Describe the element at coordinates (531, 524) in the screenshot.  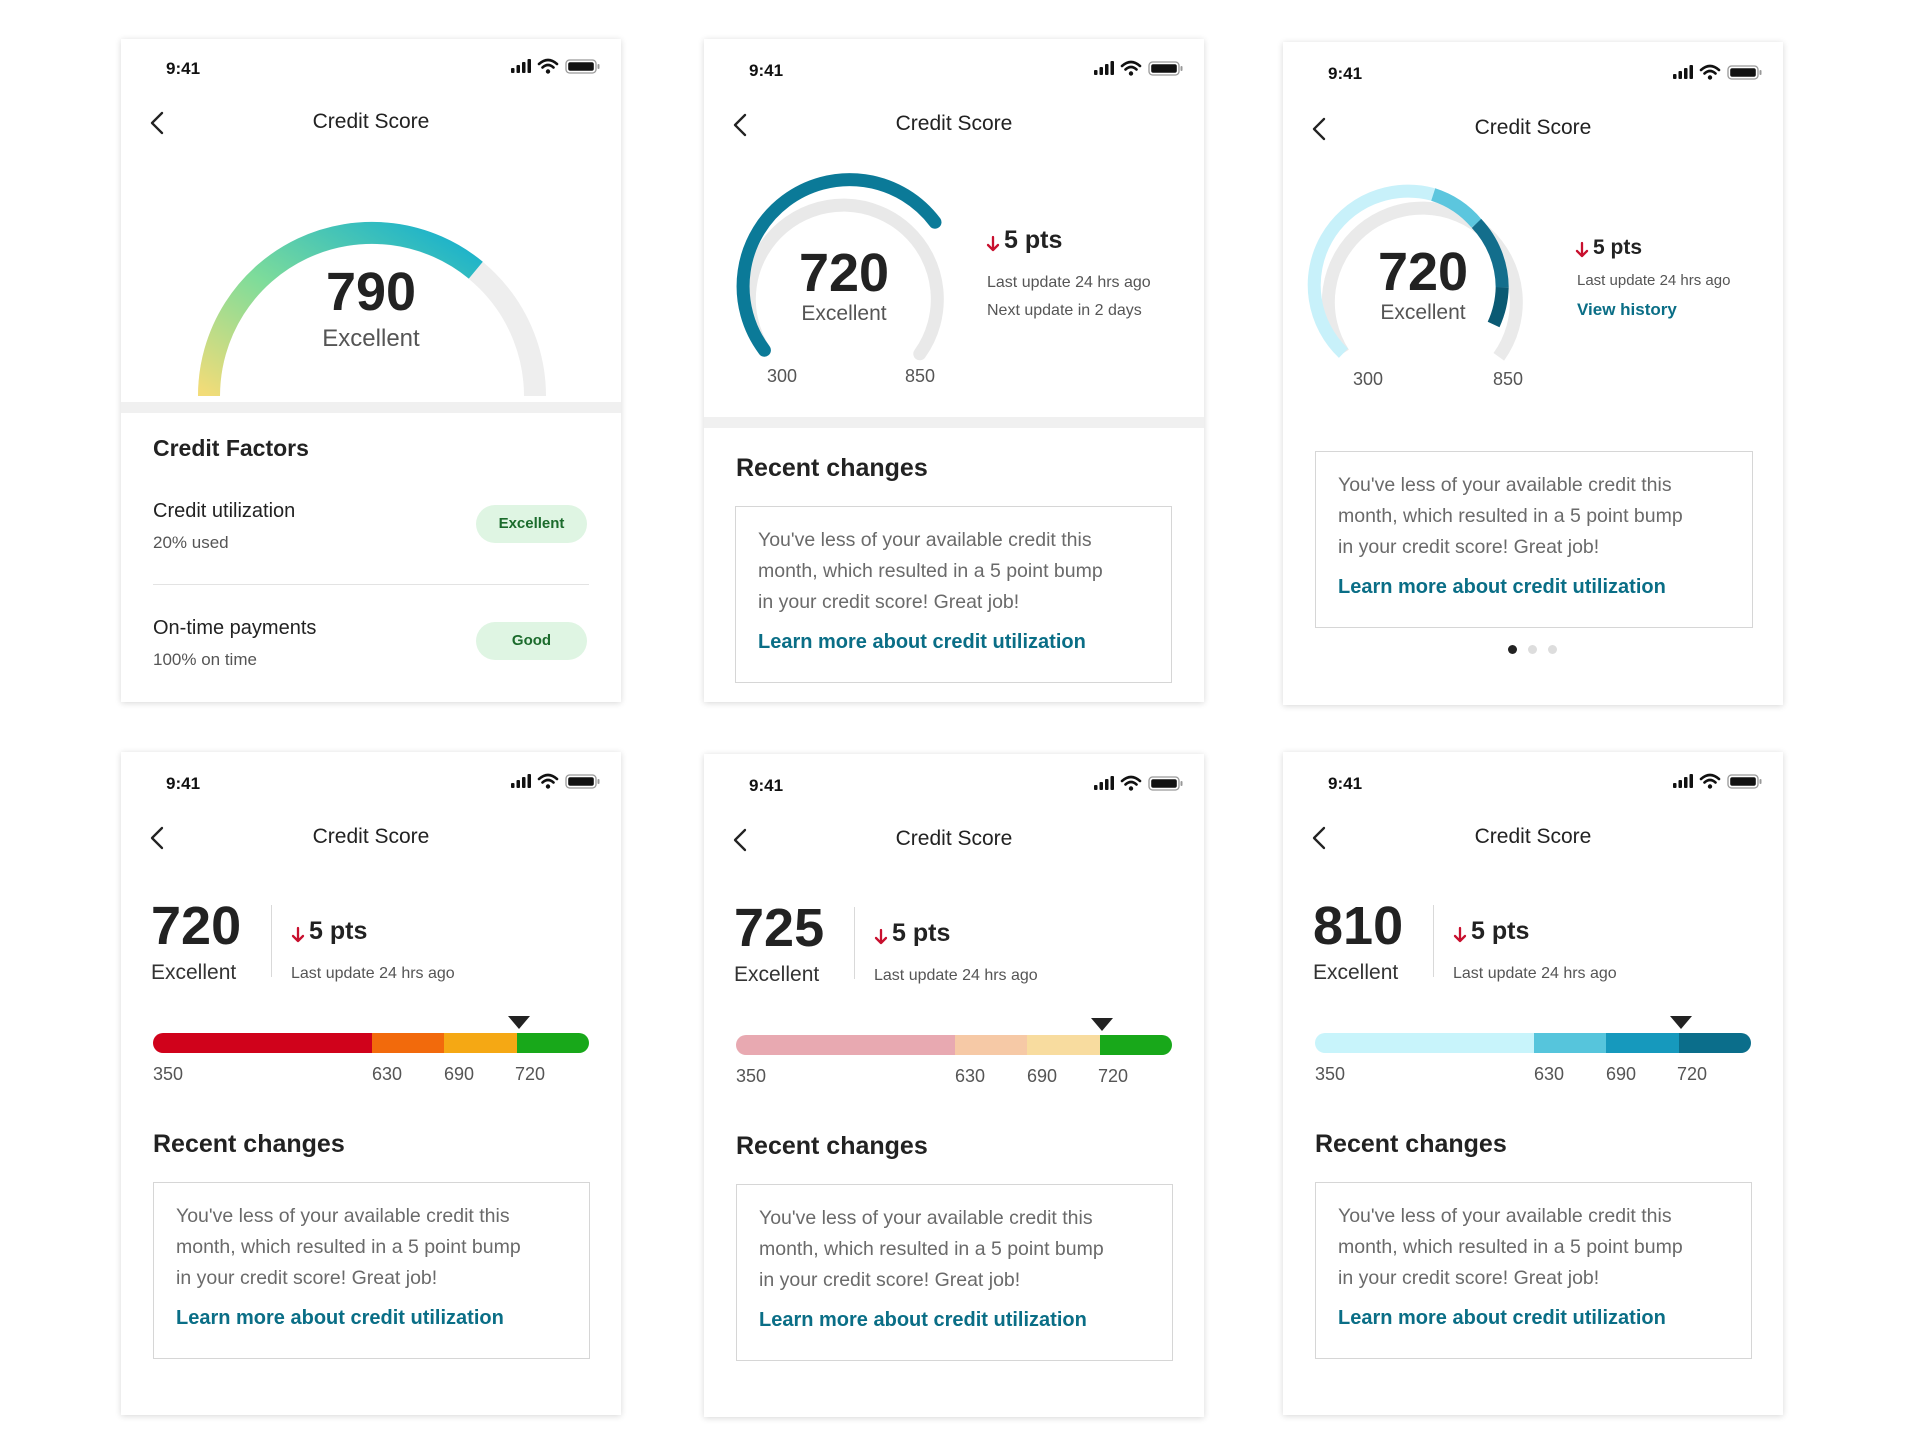
I see `status-badge: Excellent` at that location.